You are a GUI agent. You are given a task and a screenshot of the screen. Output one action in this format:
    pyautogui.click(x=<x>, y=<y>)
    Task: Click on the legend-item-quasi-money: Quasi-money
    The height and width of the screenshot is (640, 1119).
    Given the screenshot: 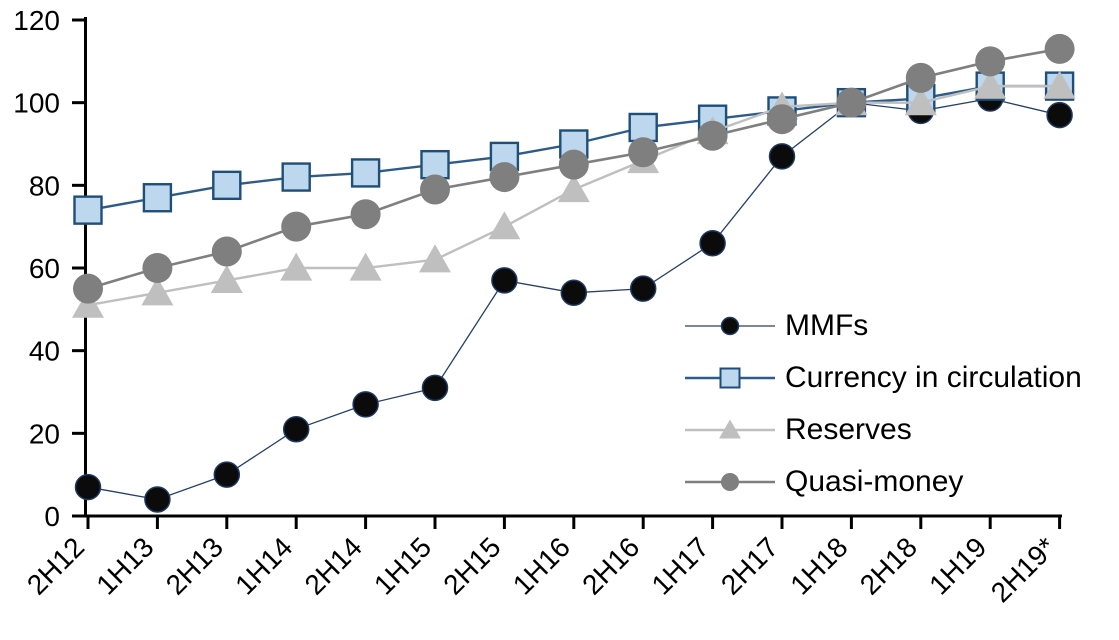 What is the action you would take?
    pyautogui.click(x=883, y=482)
    